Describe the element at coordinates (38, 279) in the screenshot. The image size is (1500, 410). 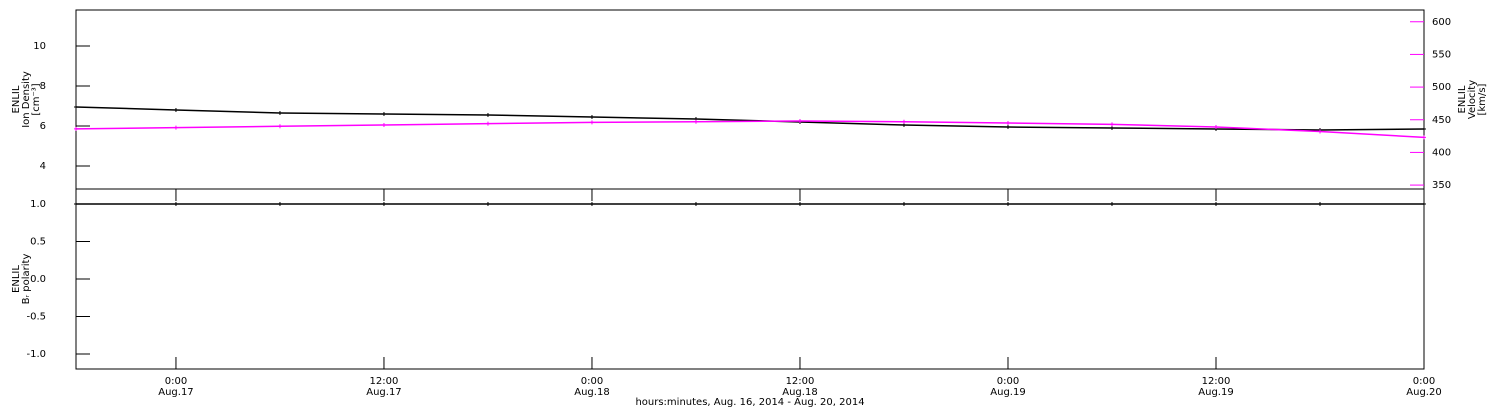
I see `y-tick-label: 0.0` at that location.